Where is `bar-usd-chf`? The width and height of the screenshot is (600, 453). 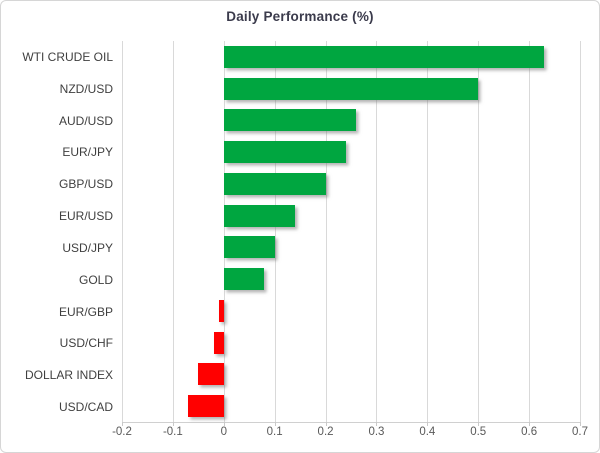
bar-usd-chf is located at coordinates (218, 342).